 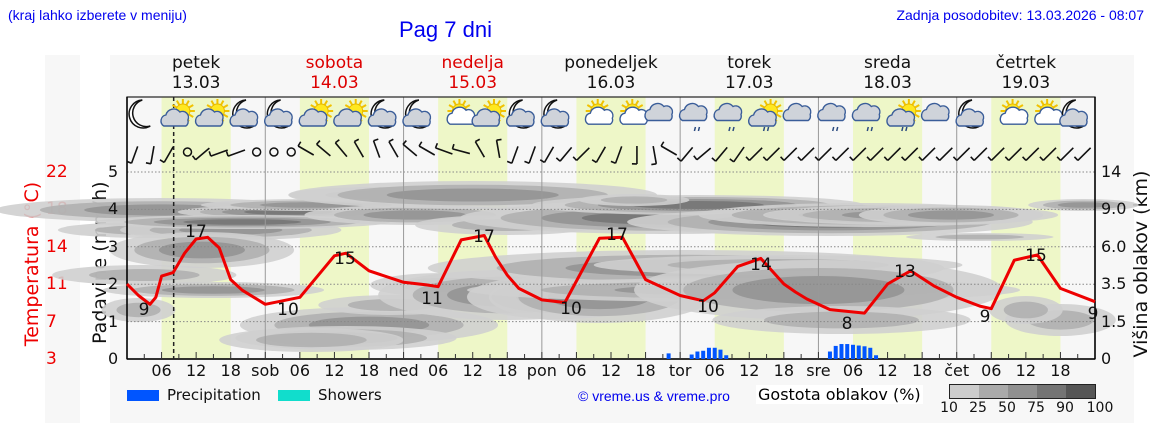 I want to click on cloud-density-scale, so click(x=1022, y=391).